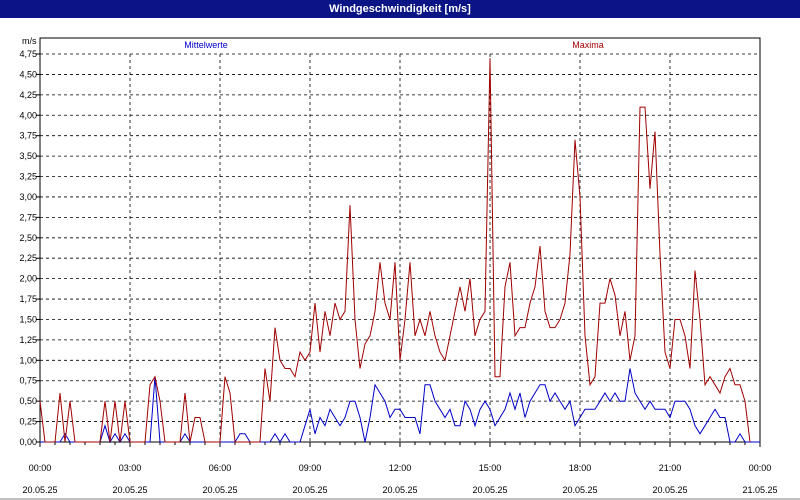 Image resolution: width=800 pixels, height=500 pixels. I want to click on x-tick-time: 03:00, so click(130, 468).